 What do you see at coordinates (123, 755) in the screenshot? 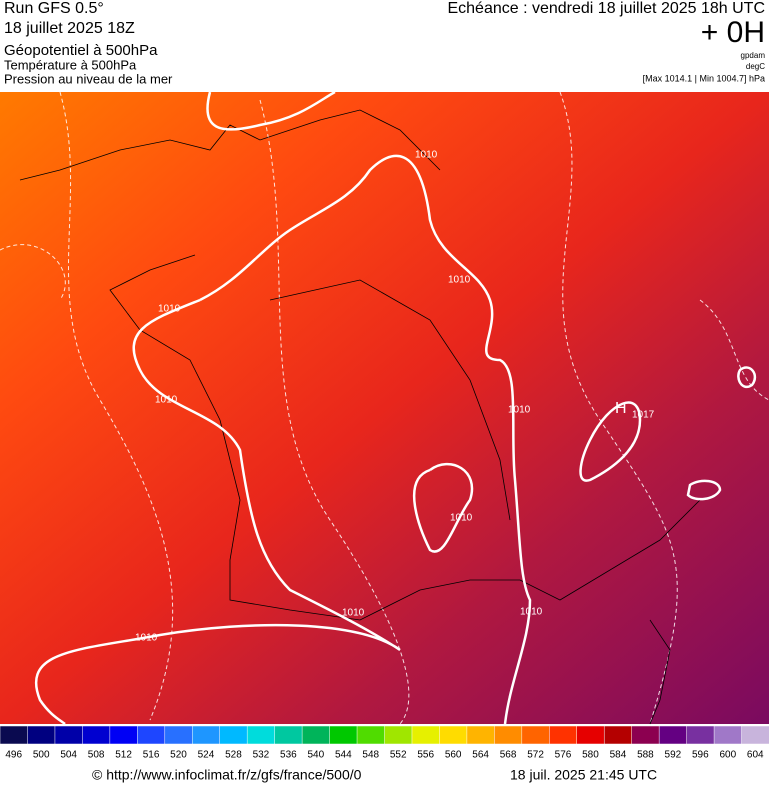
I see `colorbar-label: 512` at bounding box center [123, 755].